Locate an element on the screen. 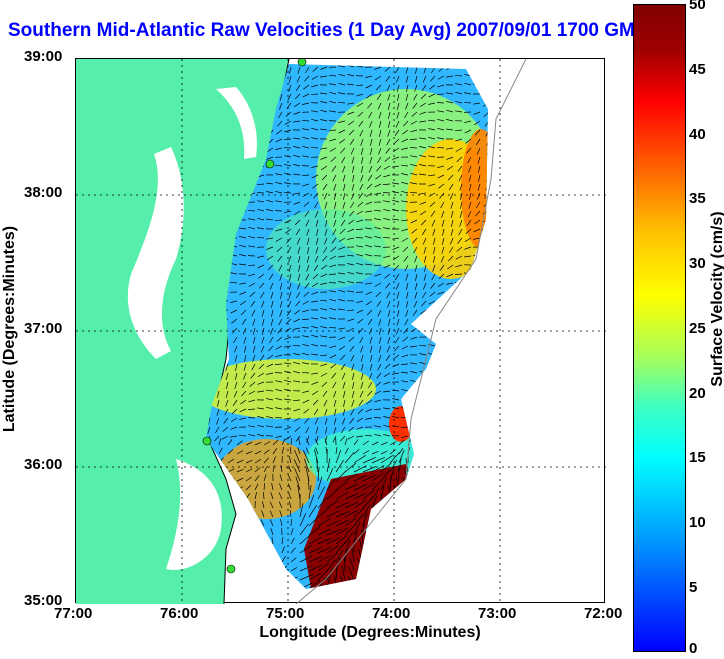  y-tick-label: 36:00 is located at coordinates (43, 464).